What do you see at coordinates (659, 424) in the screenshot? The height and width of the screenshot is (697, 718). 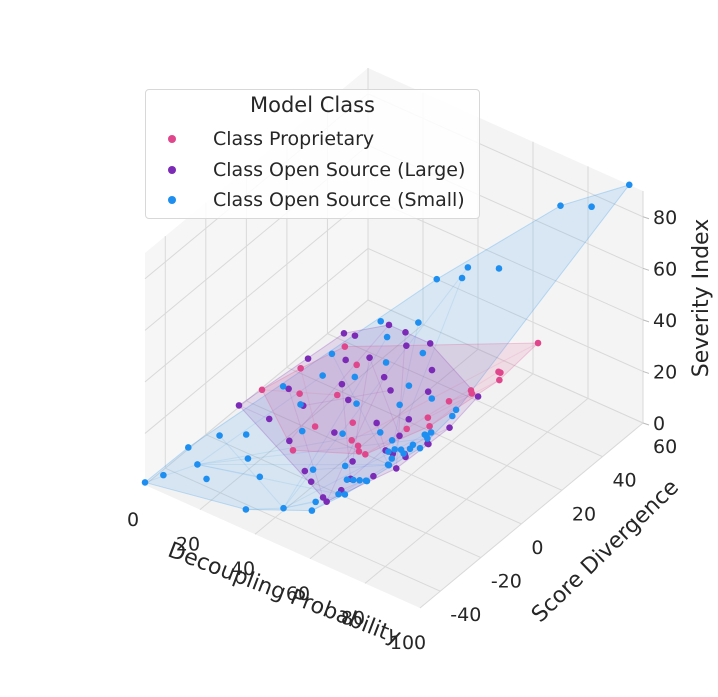 I see `z-tick-label: 0` at bounding box center [659, 424].